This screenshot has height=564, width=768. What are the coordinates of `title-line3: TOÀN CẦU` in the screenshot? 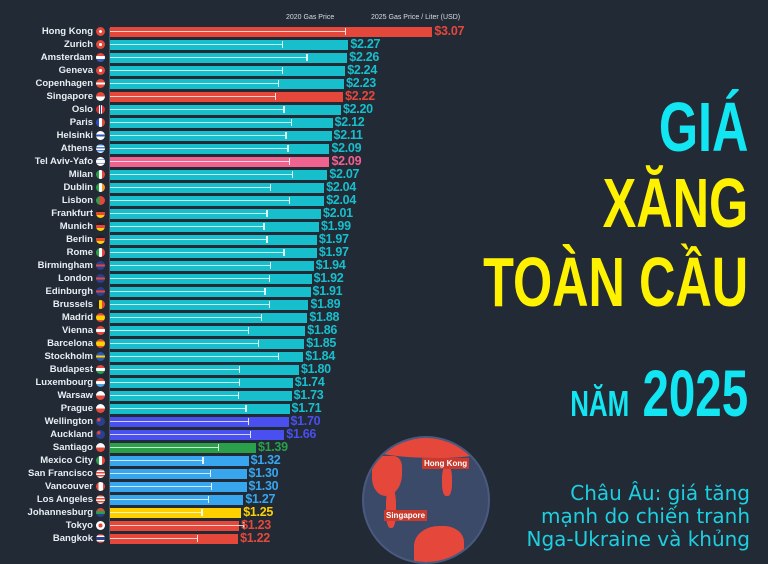 It's located at (615, 282).